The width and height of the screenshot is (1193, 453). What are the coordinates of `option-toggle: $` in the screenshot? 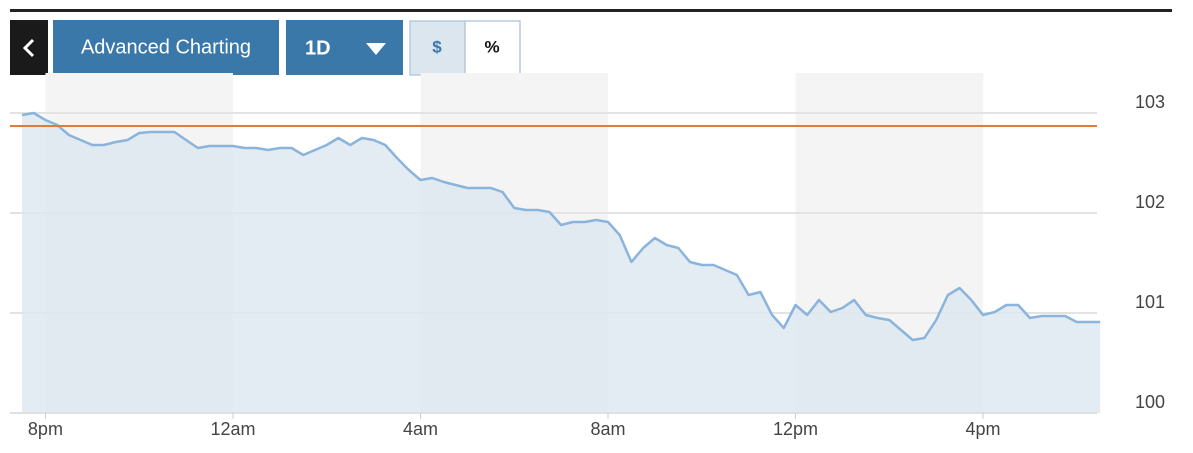 It's located at (437, 48).